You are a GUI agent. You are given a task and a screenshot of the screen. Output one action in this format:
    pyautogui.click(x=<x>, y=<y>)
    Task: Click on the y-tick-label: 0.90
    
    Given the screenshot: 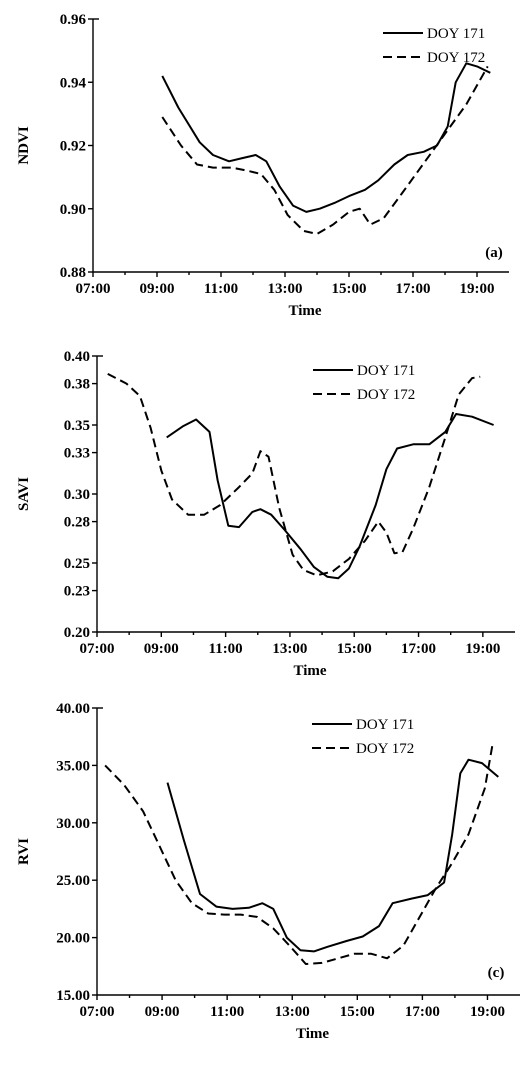 What is the action you would take?
    pyautogui.click(x=73, y=210)
    